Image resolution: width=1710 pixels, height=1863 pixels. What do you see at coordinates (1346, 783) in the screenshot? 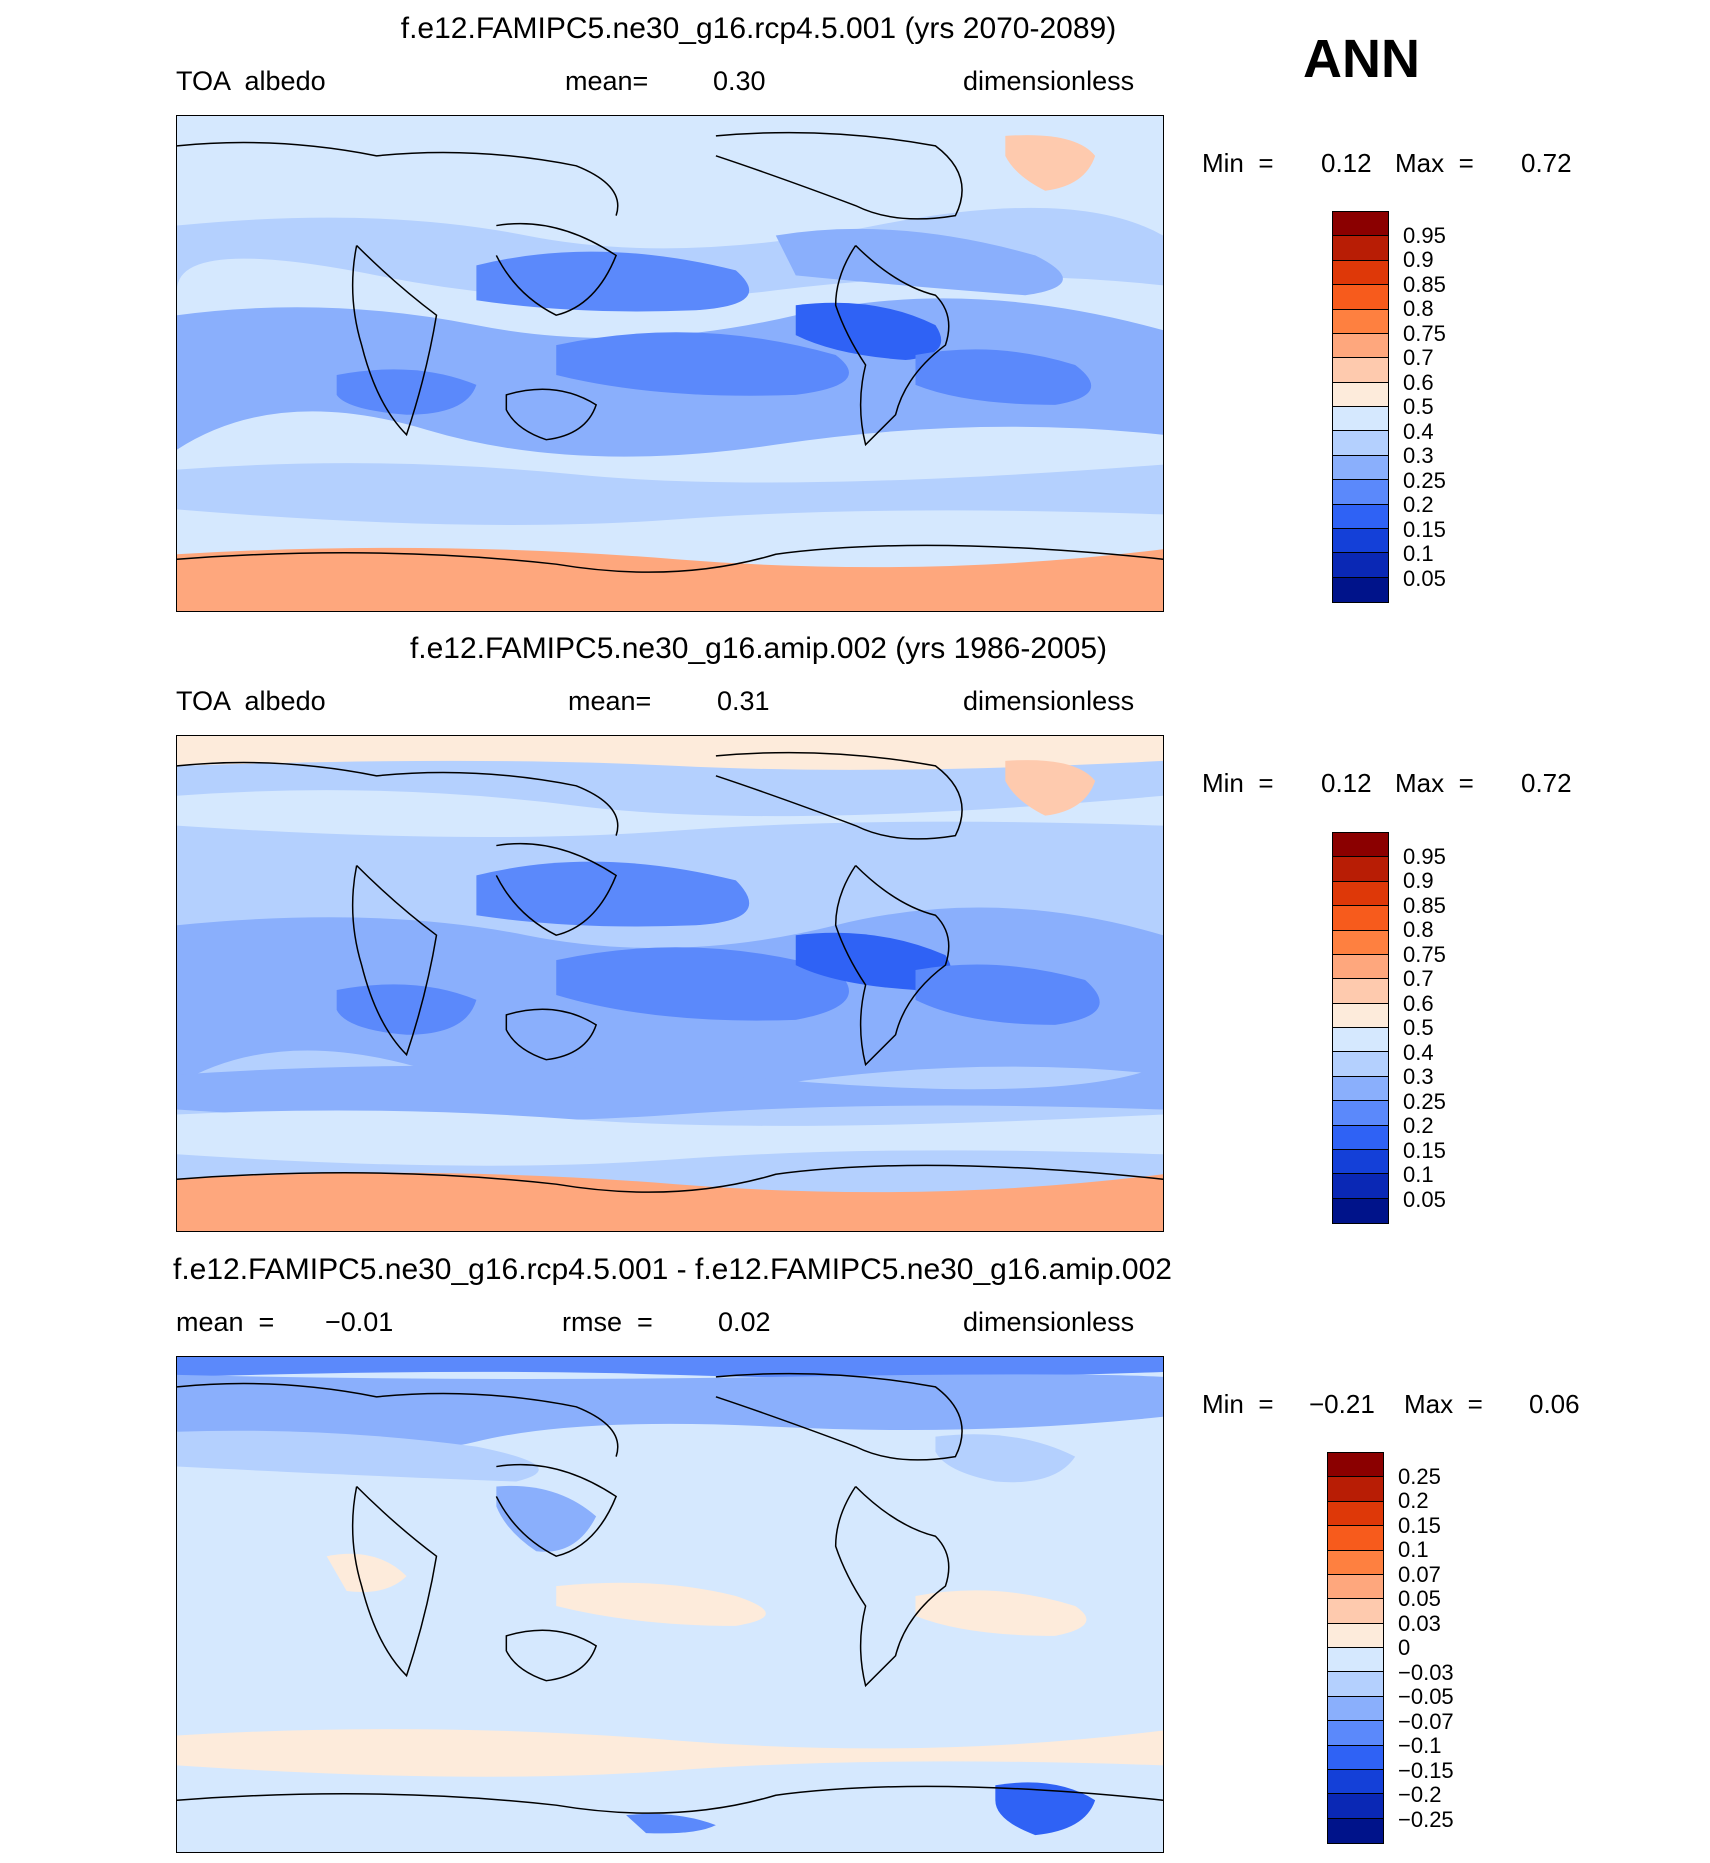
I see `panel-2-min-value: 0.12` at bounding box center [1346, 783].